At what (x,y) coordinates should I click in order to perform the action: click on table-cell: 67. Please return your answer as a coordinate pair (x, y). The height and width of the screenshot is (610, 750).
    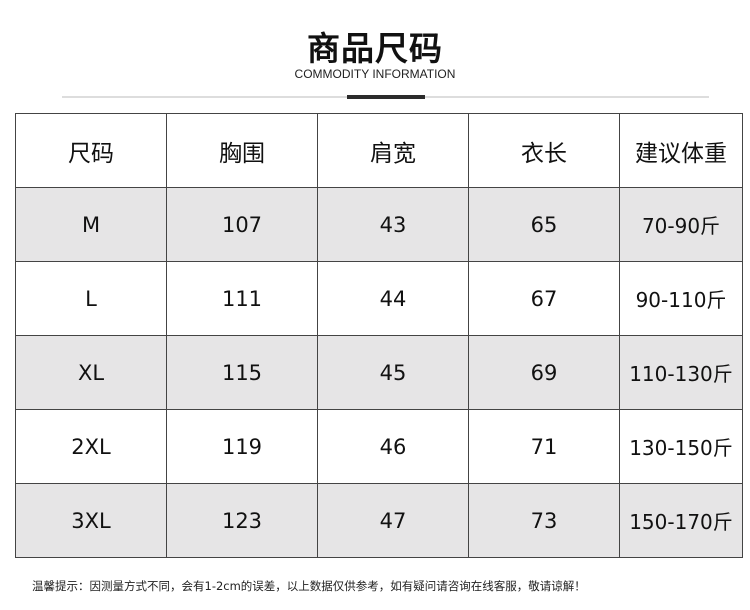
    Looking at the image, I should click on (544, 298).